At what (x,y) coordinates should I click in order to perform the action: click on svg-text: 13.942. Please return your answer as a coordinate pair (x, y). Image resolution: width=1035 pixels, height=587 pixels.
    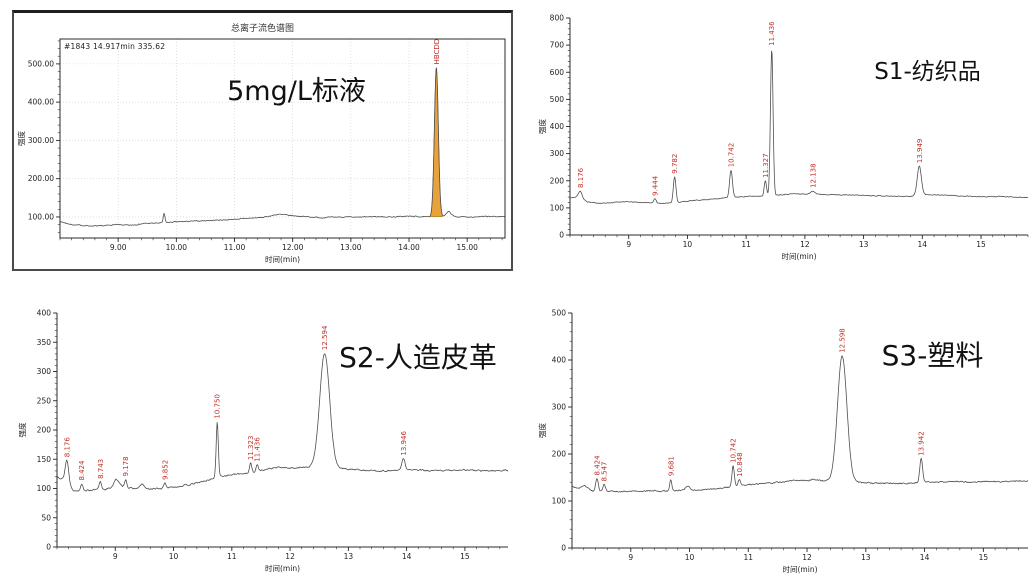
    Looking at the image, I should click on (922, 443).